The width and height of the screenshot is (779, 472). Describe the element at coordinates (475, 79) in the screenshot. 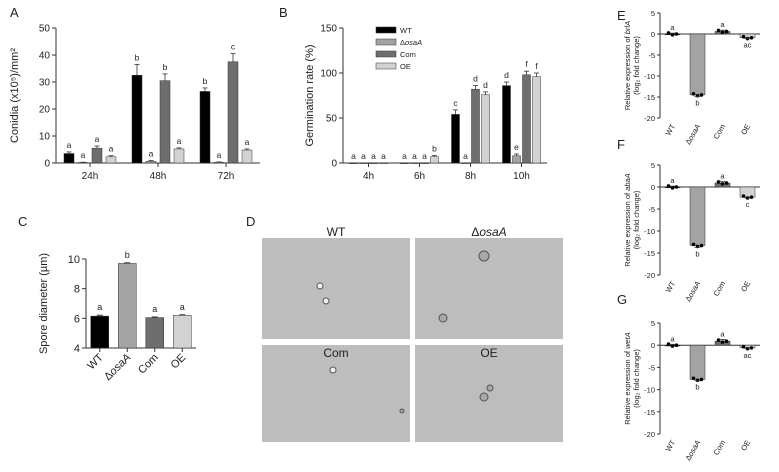

I see `significance-letter: d` at that location.